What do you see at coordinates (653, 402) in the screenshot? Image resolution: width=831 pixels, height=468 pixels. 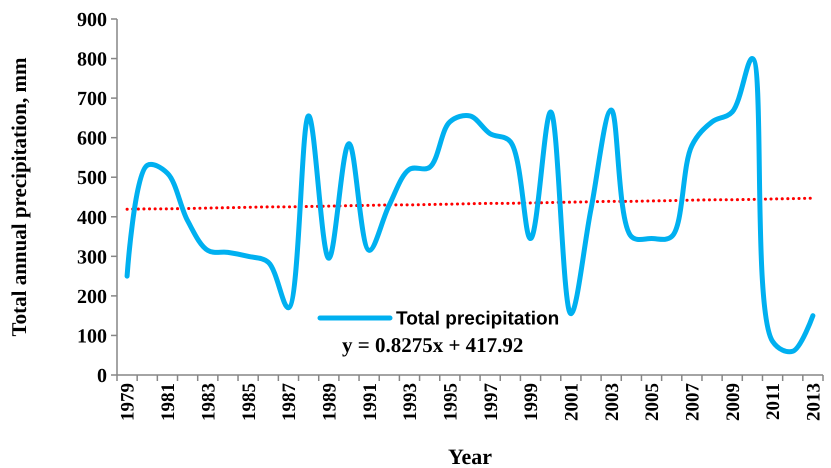 I see `x-tick-label: 2005` at bounding box center [653, 402].